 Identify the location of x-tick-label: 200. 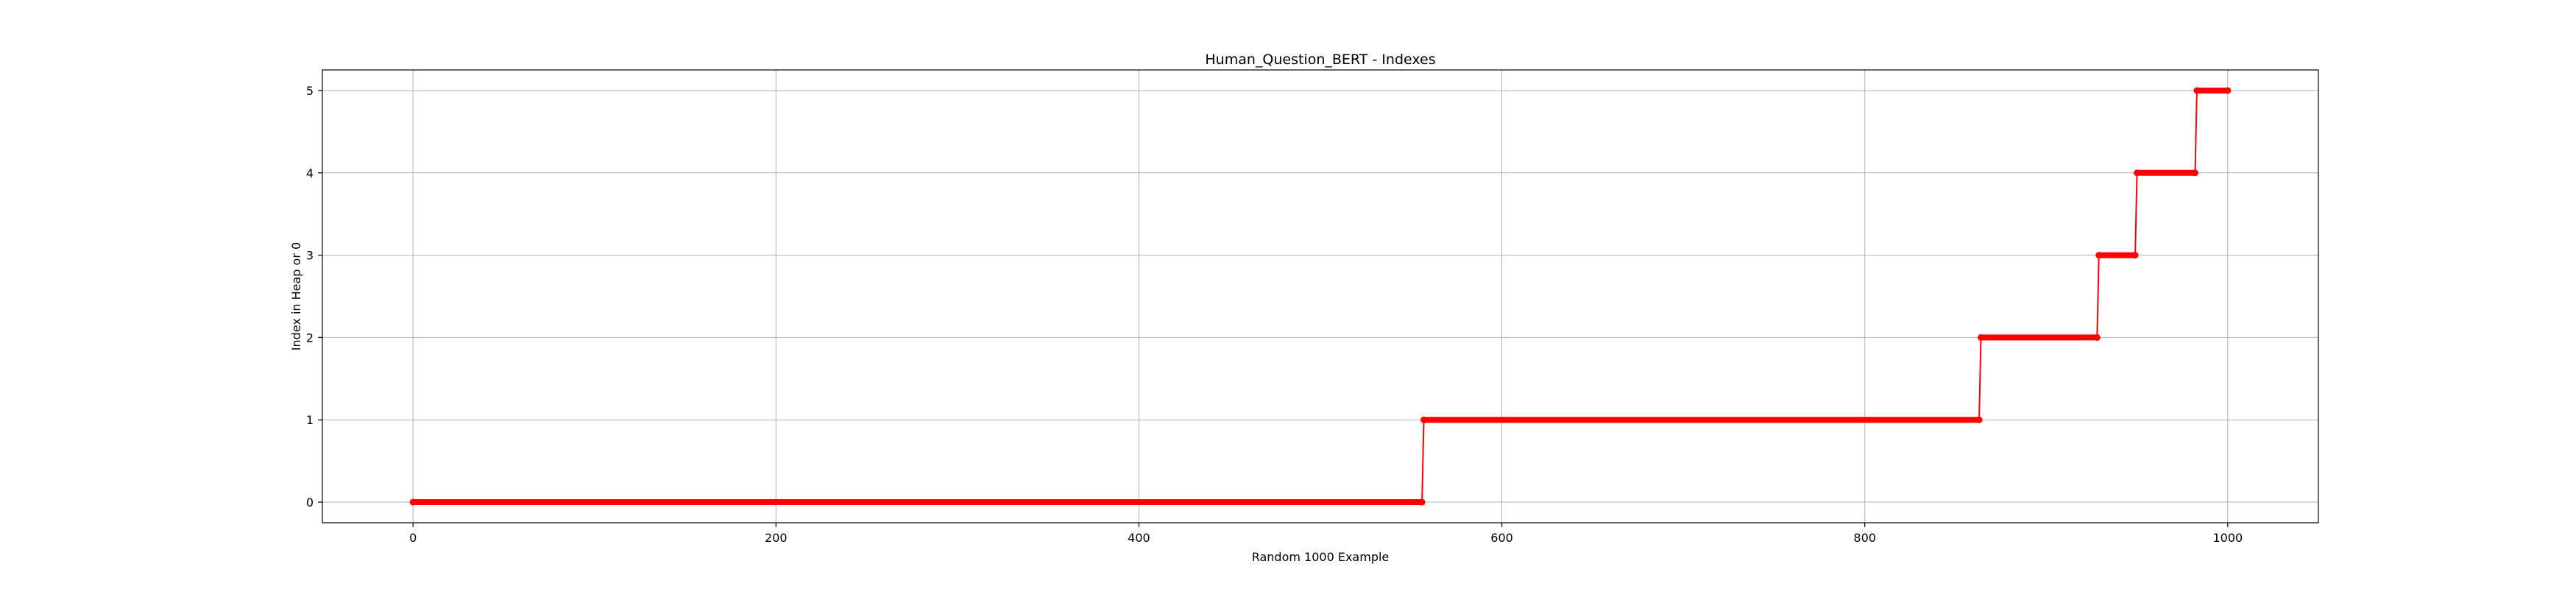
(776, 538).